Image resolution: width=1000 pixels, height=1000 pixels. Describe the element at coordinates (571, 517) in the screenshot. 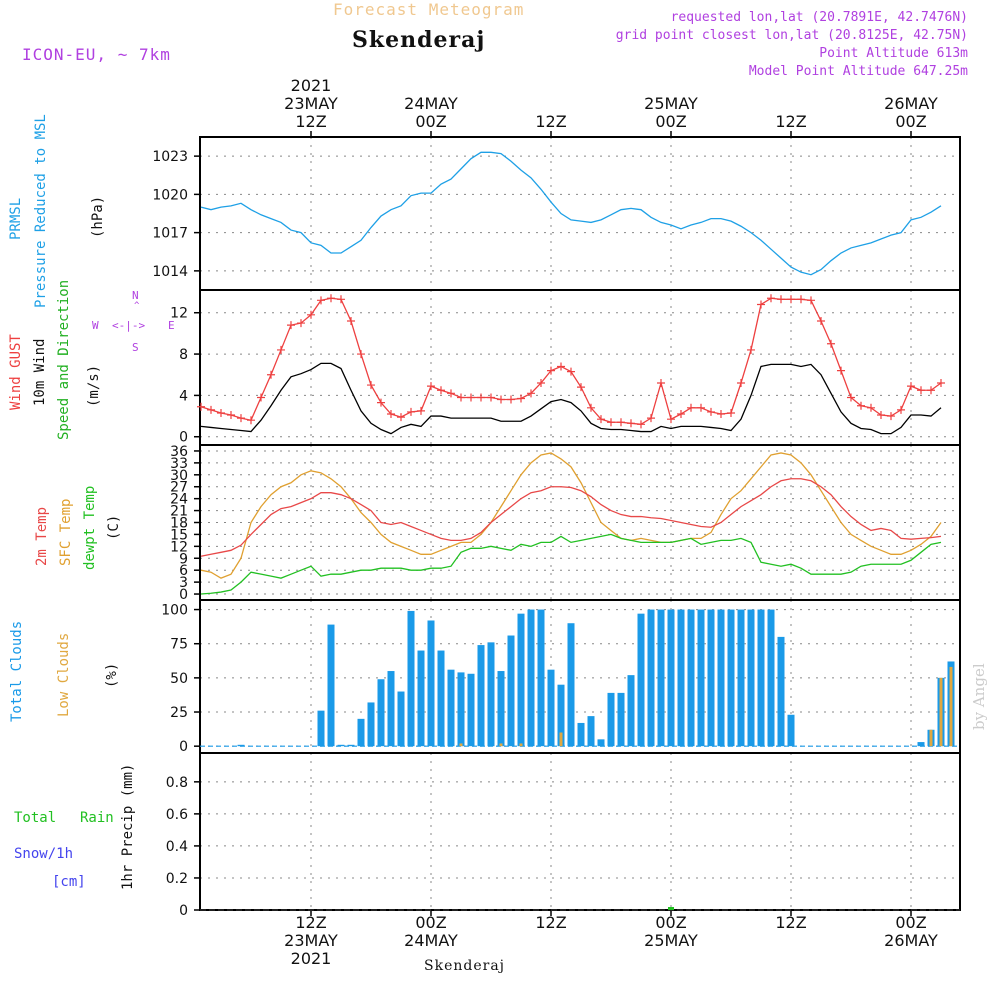

I see `temp-2m-series-line` at that location.